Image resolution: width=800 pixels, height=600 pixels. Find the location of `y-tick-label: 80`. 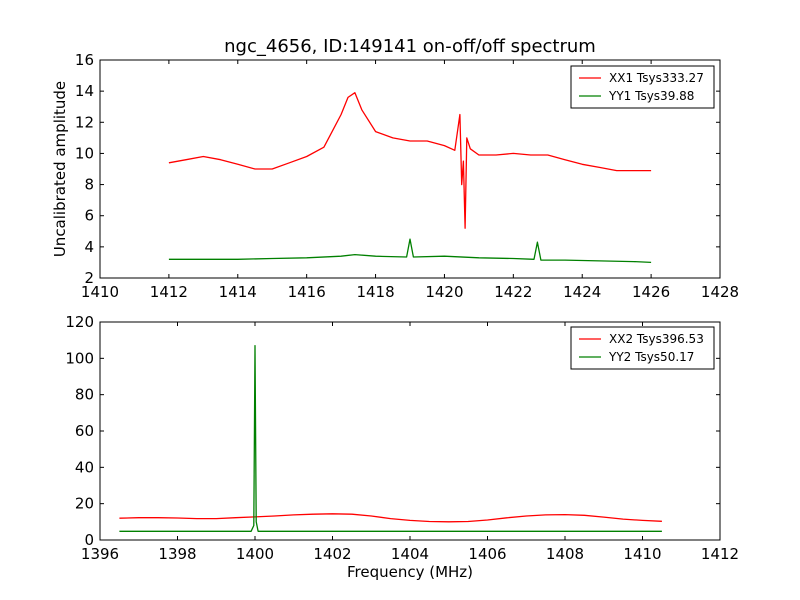

y-tick-label: 80 is located at coordinates (84, 395).